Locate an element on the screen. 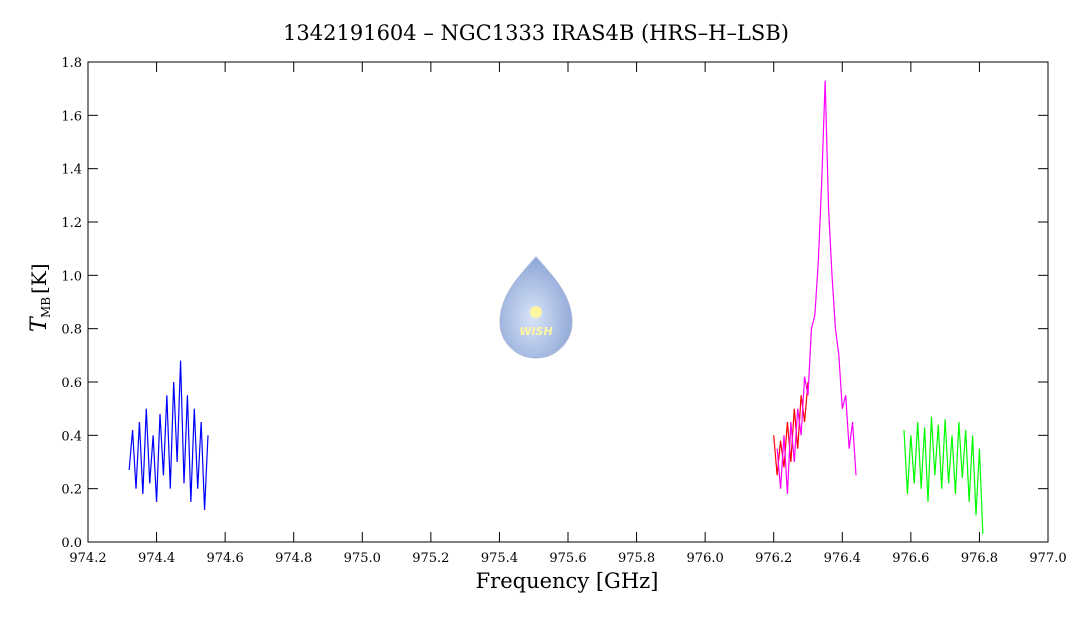 This screenshot has width=1072, height=618. y-tick-label: 0.4 is located at coordinates (71, 436).